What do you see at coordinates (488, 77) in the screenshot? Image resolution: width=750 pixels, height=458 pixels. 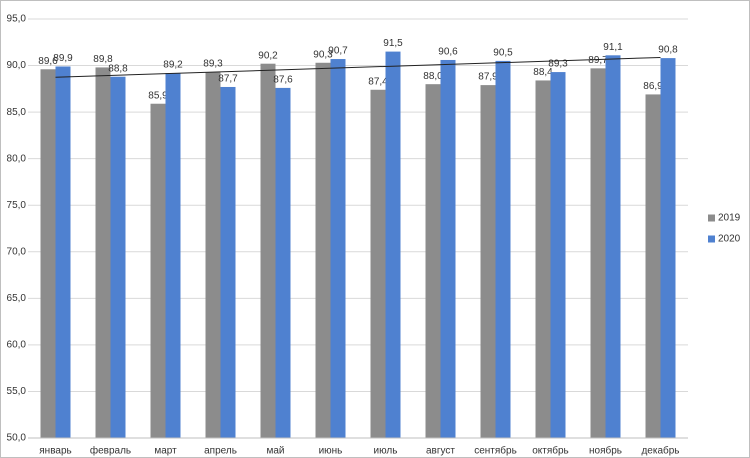 I see `value-label: 87,9` at bounding box center [488, 77].